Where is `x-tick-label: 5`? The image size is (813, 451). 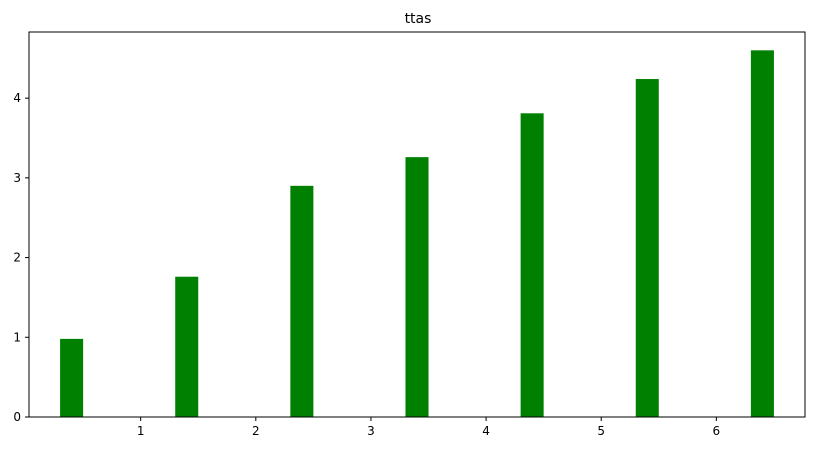
x-tick-label: 5 is located at coordinates (601, 431).